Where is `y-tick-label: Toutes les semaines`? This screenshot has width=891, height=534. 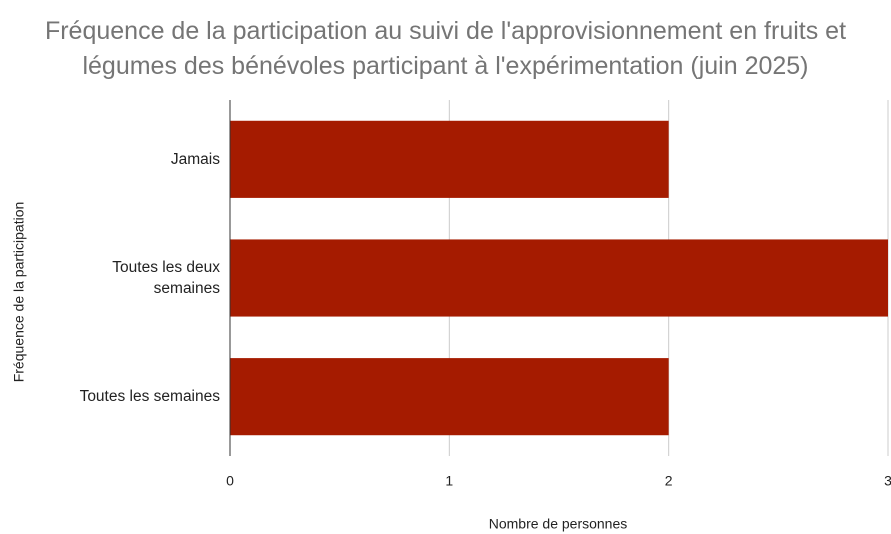
y-tick-label: Toutes les semaines is located at coordinates (149, 397).